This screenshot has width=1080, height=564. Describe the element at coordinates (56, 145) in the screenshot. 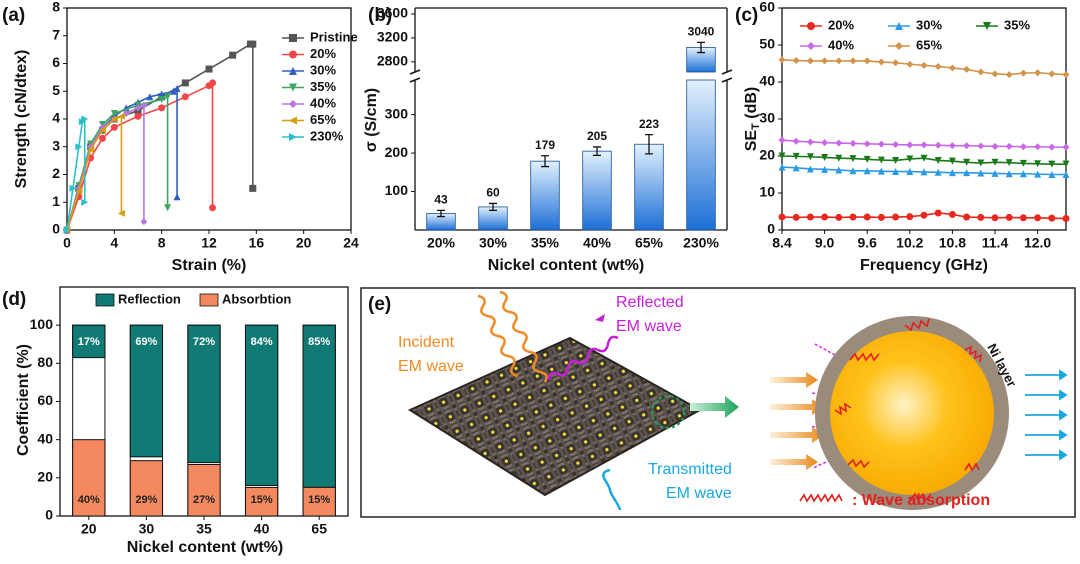

I see `y-tick-label: 3` at that location.